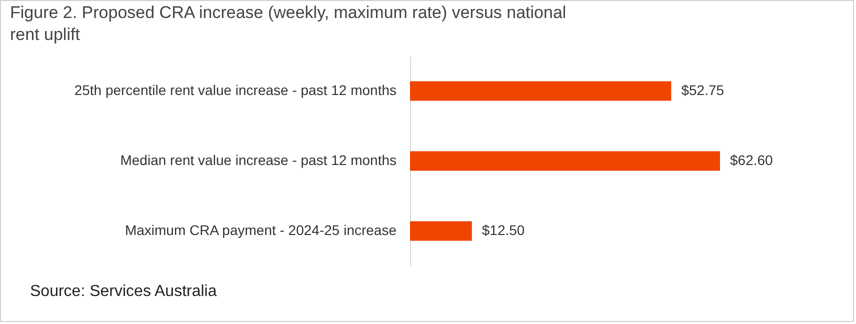 The height and width of the screenshot is (324, 856). I want to click on data-label: $52.75, so click(702, 90).